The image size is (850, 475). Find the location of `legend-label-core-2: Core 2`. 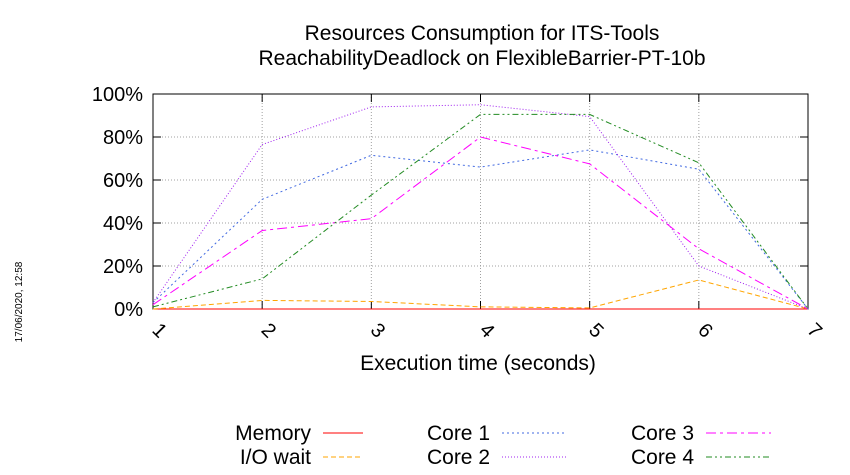

legend-label-core-2: Core 2 is located at coordinates (458, 457).